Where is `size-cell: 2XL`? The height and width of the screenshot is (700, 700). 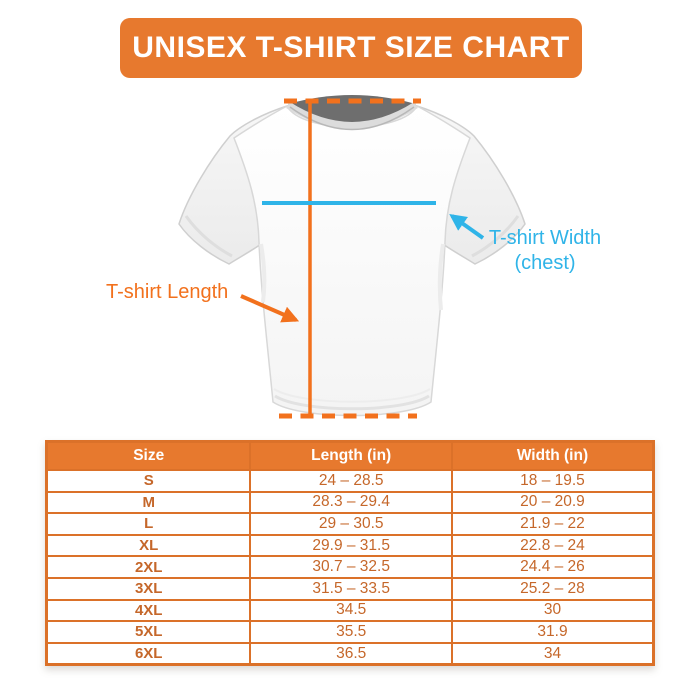
size-cell: 2XL is located at coordinates (148, 567).